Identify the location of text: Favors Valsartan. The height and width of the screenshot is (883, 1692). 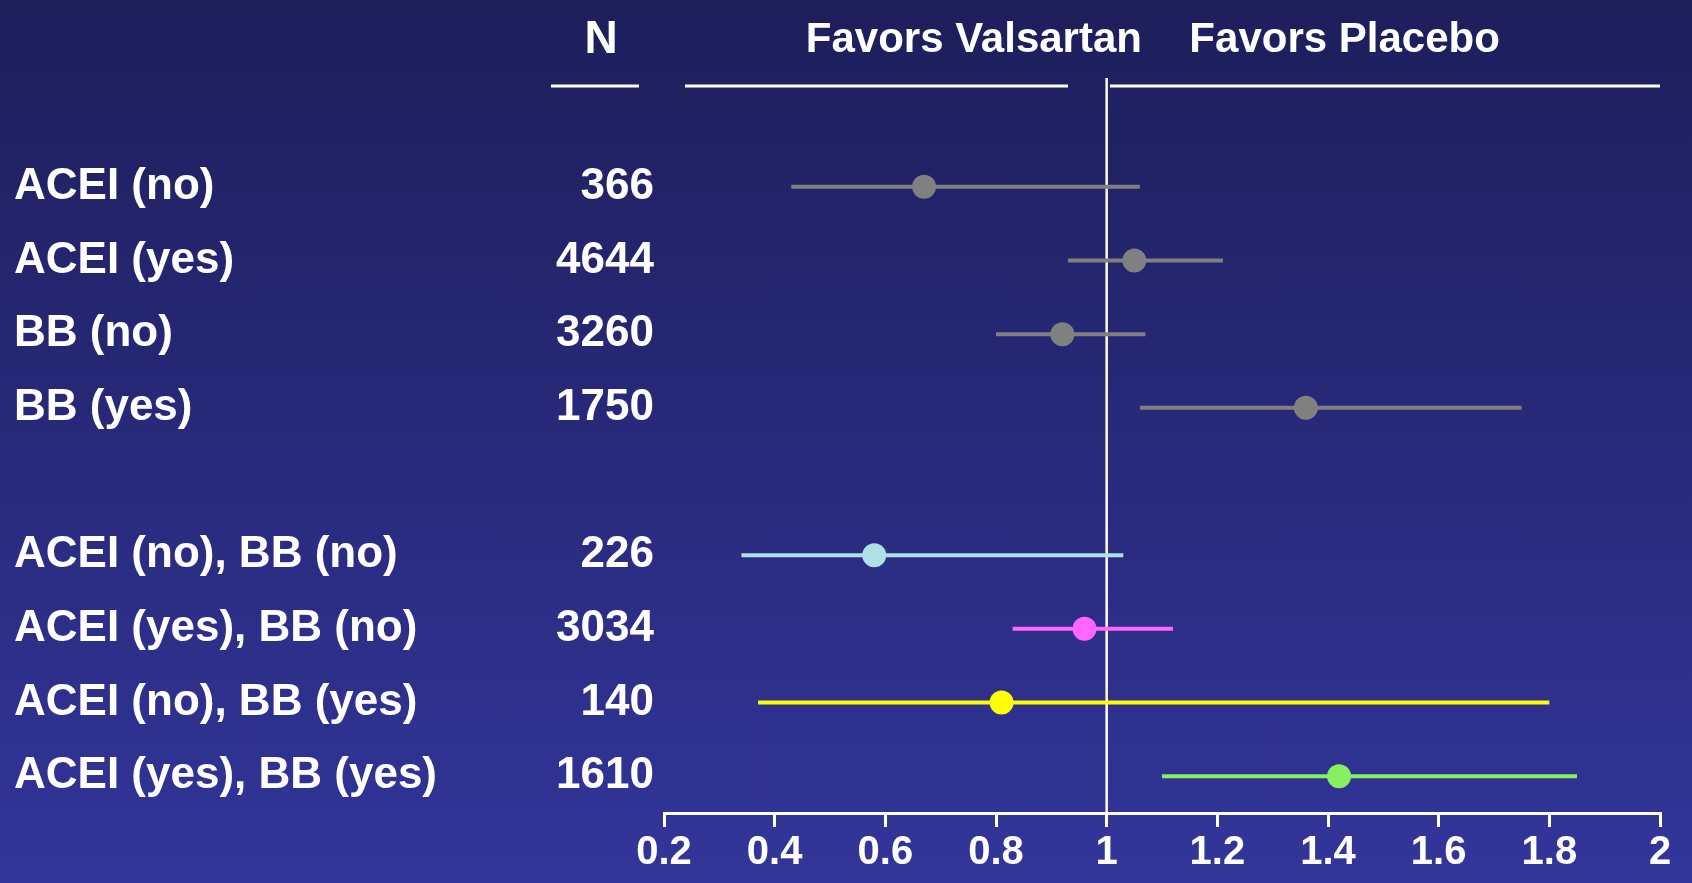
(973, 37).